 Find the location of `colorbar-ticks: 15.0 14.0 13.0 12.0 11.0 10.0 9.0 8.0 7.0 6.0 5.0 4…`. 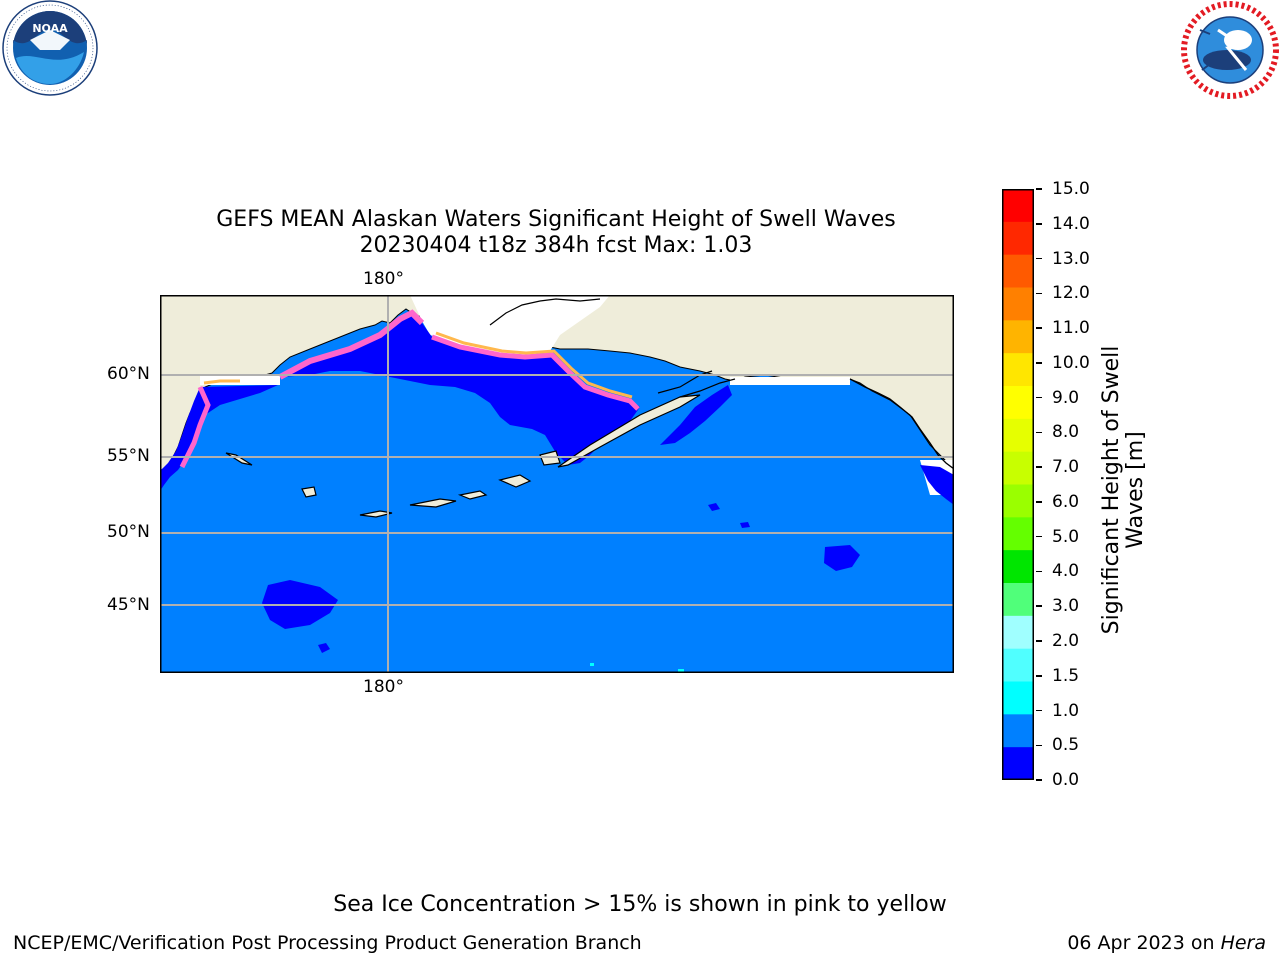

colorbar-ticks: 15.0 14.0 13.0 12.0 11.0 10.0 9.0 8.0 7.0 6.0 5.0 4… is located at coordinates (1071, 485).